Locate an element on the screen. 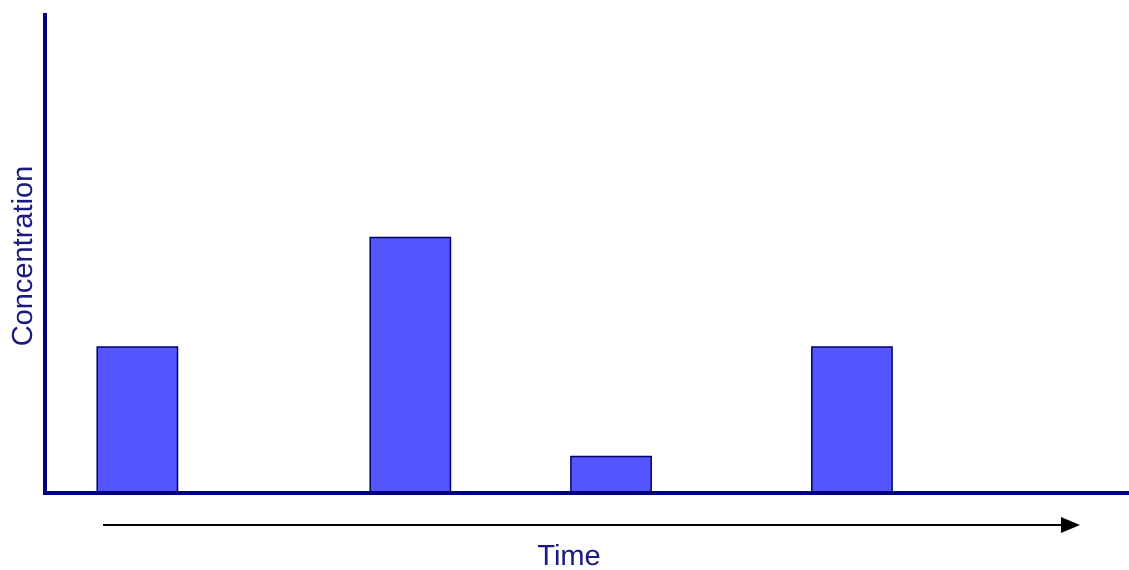  time-arrow-head-icon is located at coordinates (1070, 525).